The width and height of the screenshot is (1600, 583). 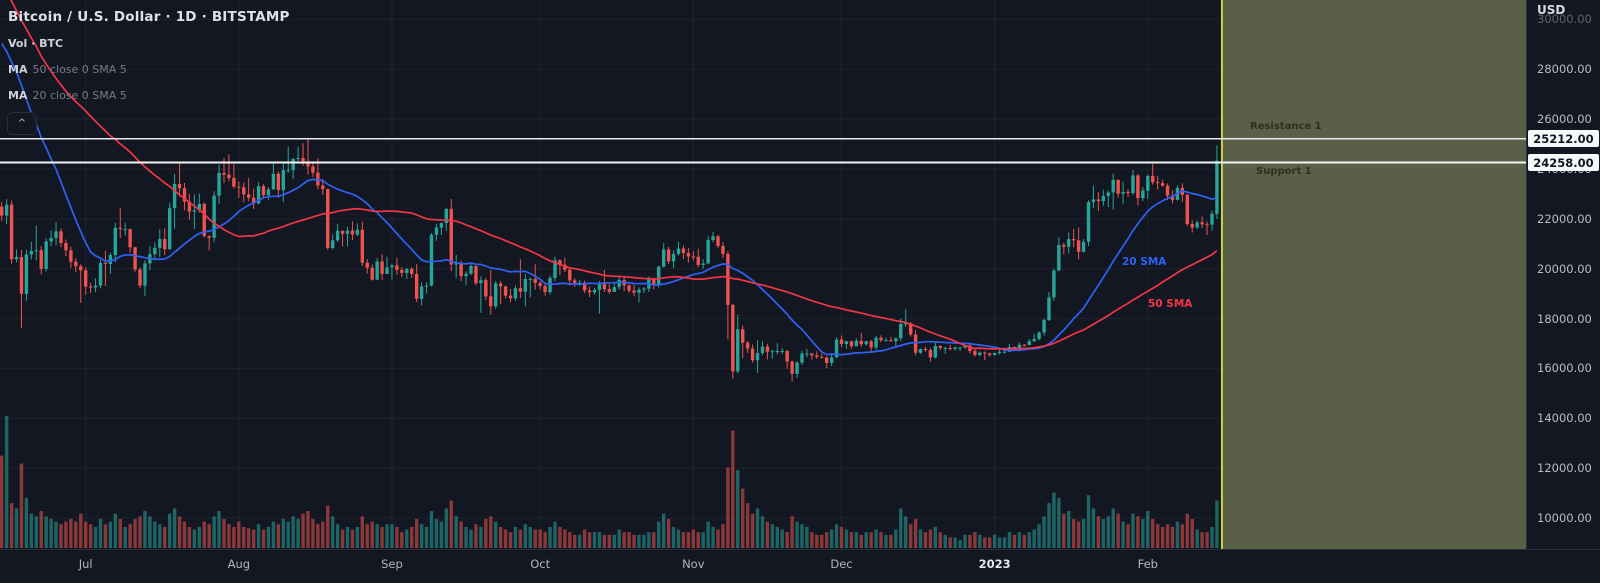 I want to click on time-tick-label: Sep, so click(x=392, y=564).